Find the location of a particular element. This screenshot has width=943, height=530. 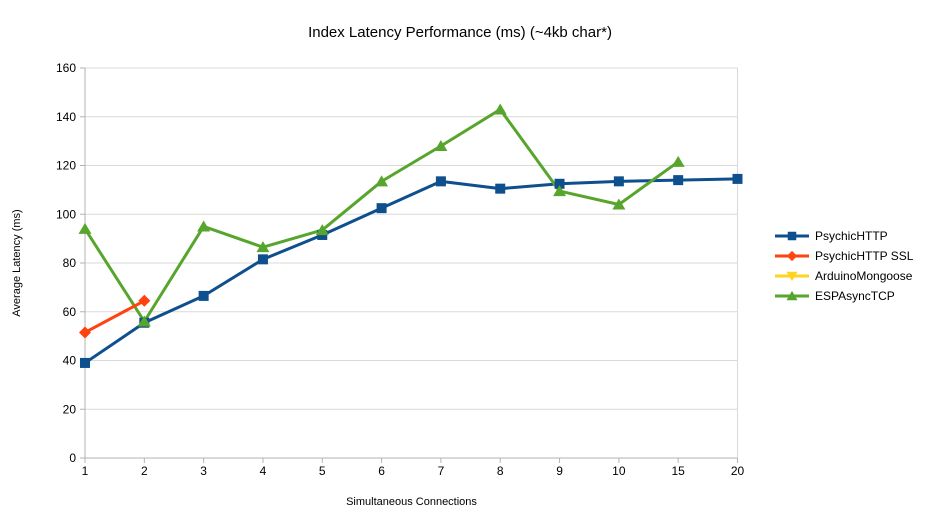

x-tick-label: 6 is located at coordinates (381, 471).